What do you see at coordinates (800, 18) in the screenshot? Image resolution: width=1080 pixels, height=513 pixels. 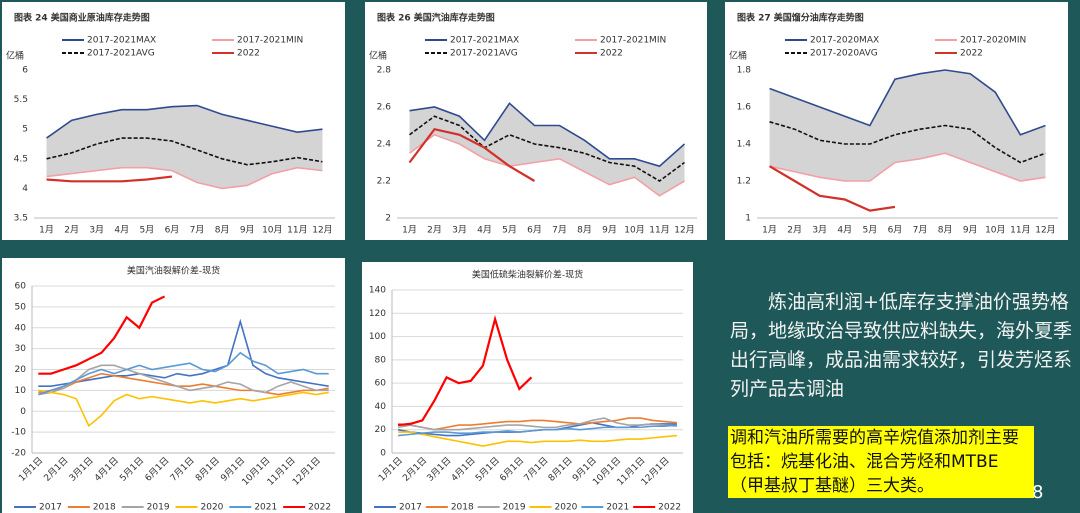 I see `chart-title: 图表 27 美国馏分油库存走势图` at bounding box center [800, 18].